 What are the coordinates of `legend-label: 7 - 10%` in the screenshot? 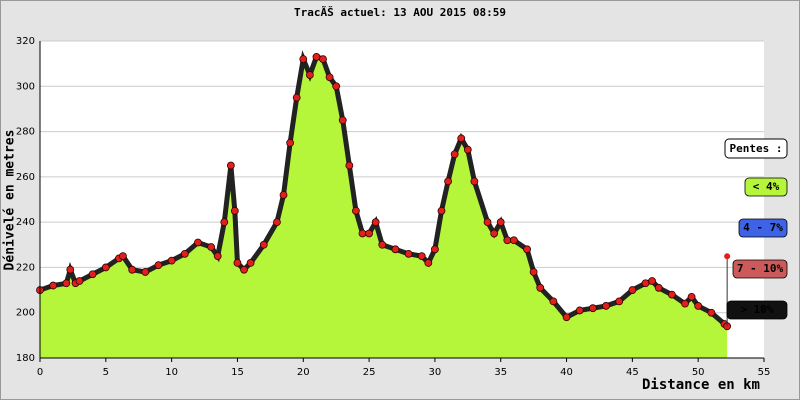 It's located at (760, 268).